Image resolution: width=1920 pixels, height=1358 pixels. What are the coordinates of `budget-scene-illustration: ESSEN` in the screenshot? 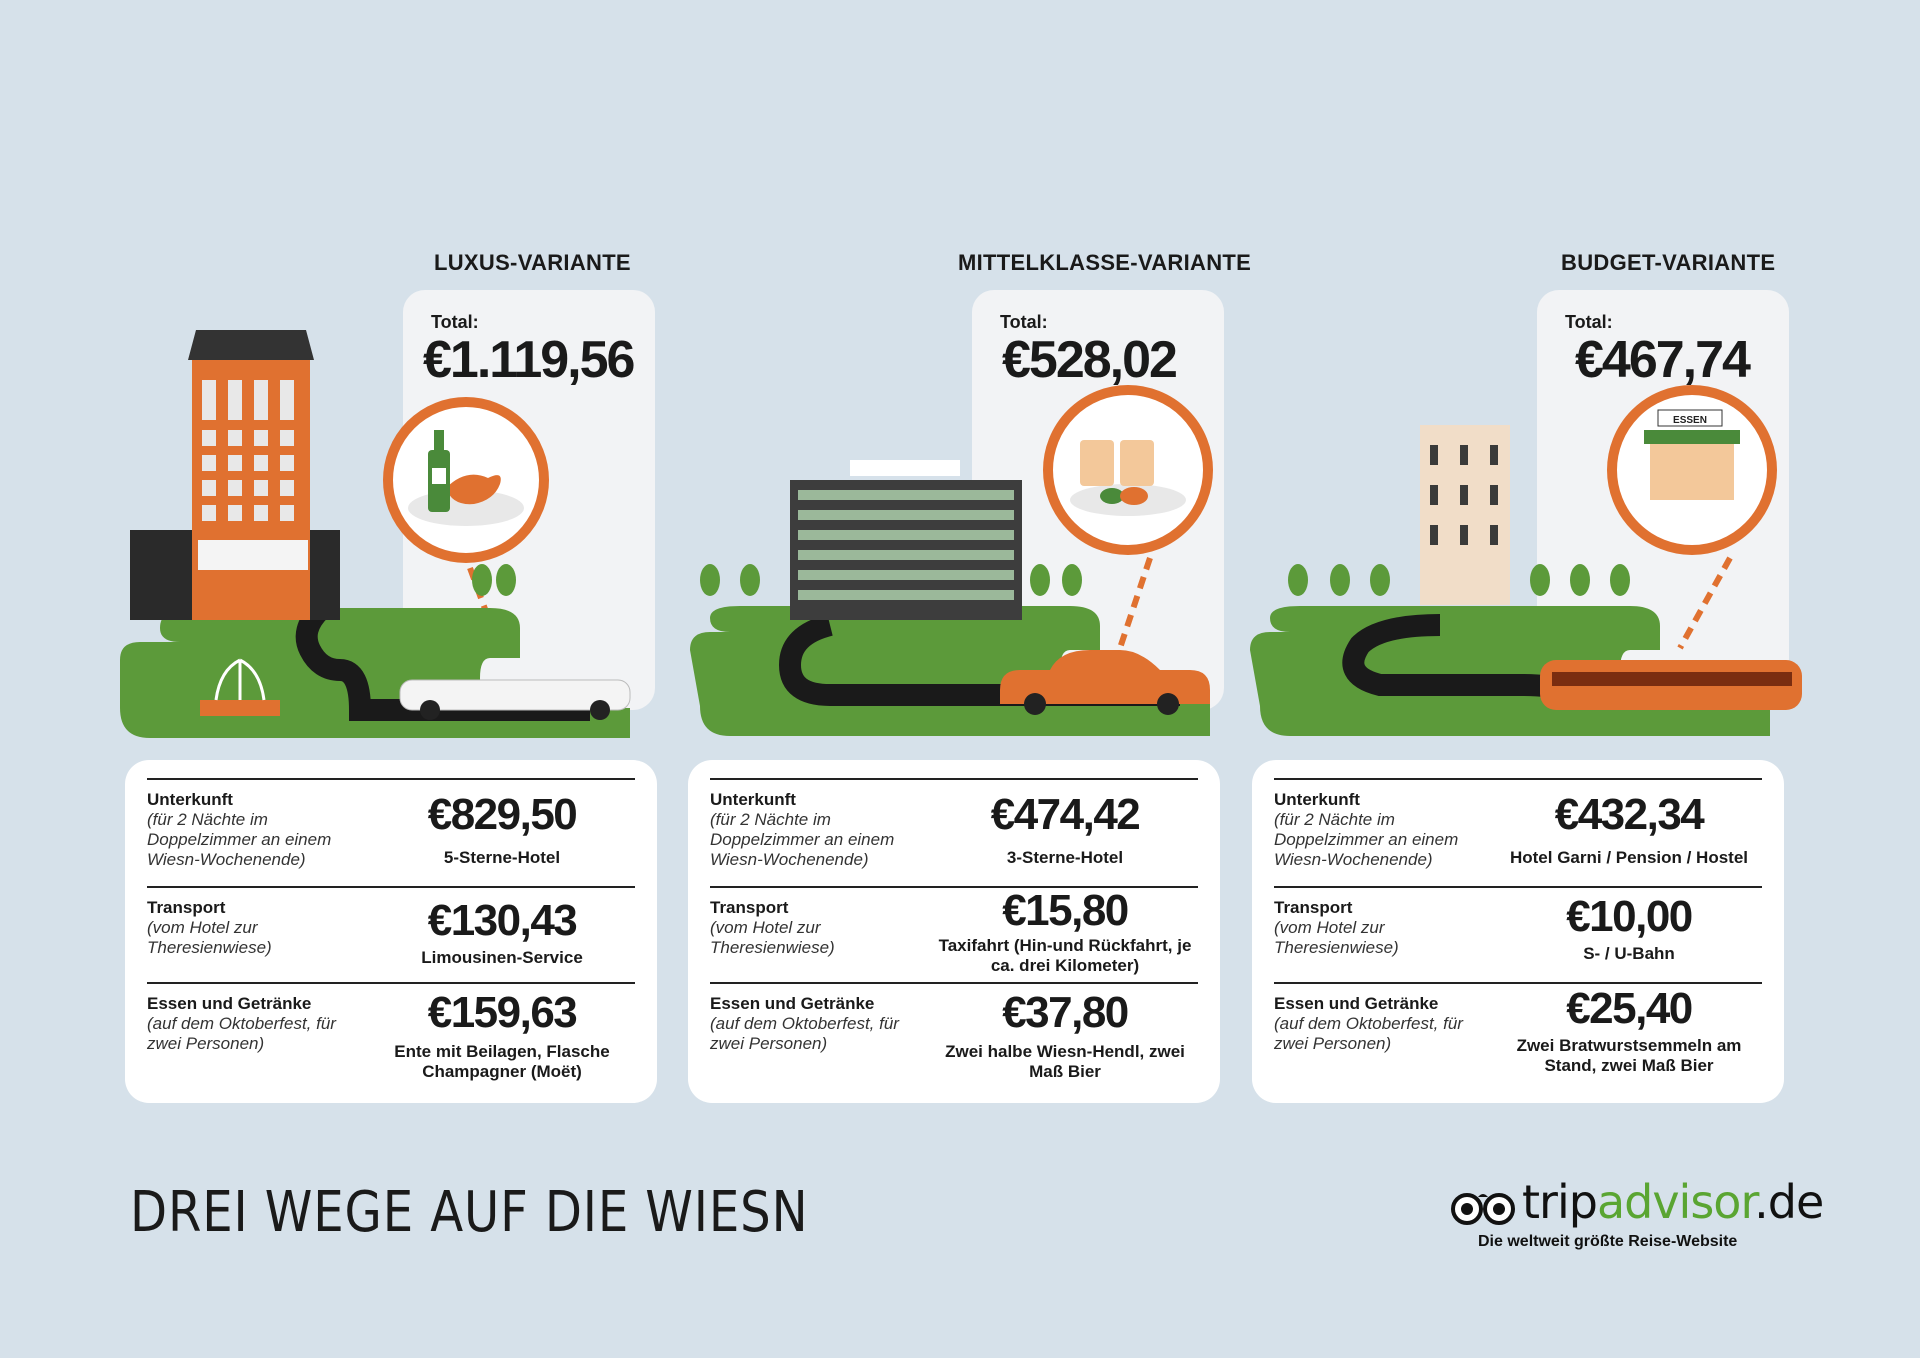 It's located at (1526, 560).